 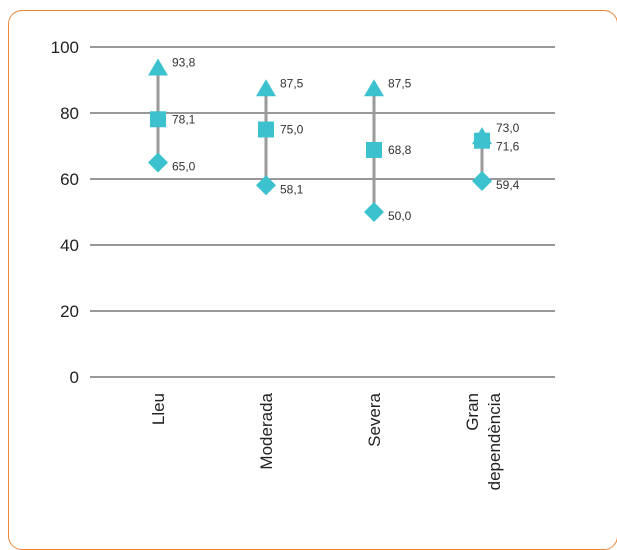 What do you see at coordinates (184, 119) in the screenshot?
I see `data-label: 78,1` at bounding box center [184, 119].